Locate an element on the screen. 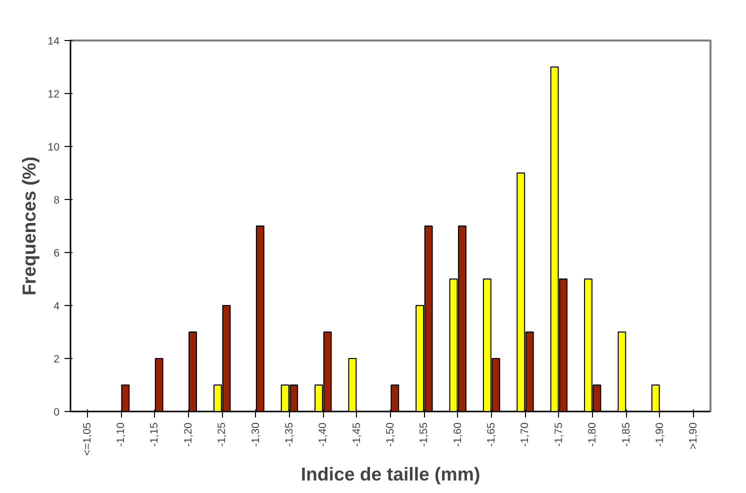  x-tick-label: <=1,05 is located at coordinates (87, 439).